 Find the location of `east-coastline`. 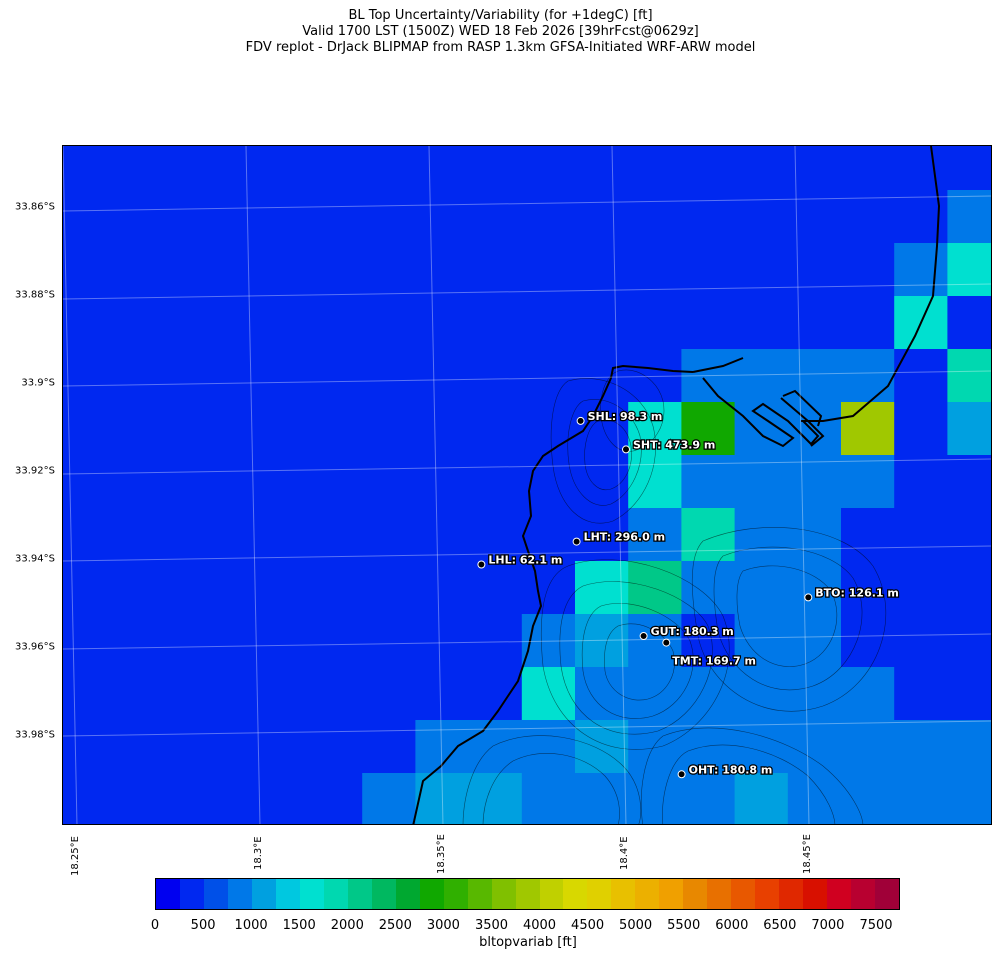

east-coastline is located at coordinates (871, 284).